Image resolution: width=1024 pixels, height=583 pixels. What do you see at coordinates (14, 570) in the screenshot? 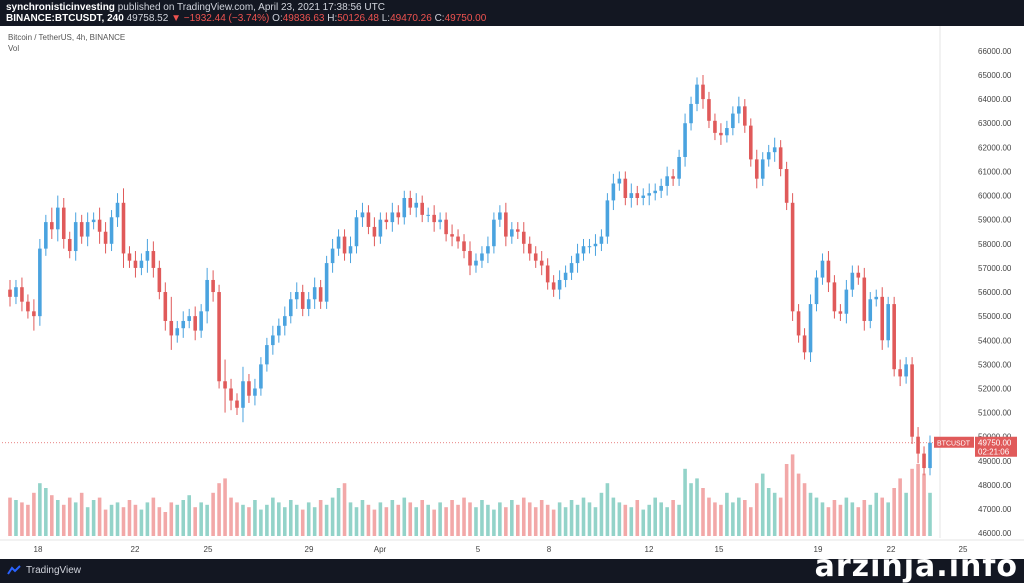
I see `tradingview-cloud-icon` at bounding box center [14, 570].